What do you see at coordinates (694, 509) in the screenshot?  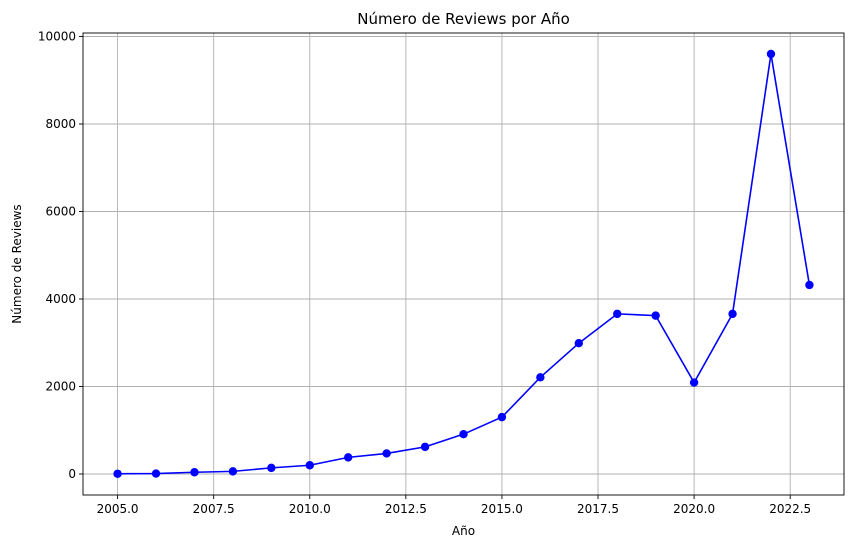 I see `x-tick-label: 2020.0` at bounding box center [694, 509].